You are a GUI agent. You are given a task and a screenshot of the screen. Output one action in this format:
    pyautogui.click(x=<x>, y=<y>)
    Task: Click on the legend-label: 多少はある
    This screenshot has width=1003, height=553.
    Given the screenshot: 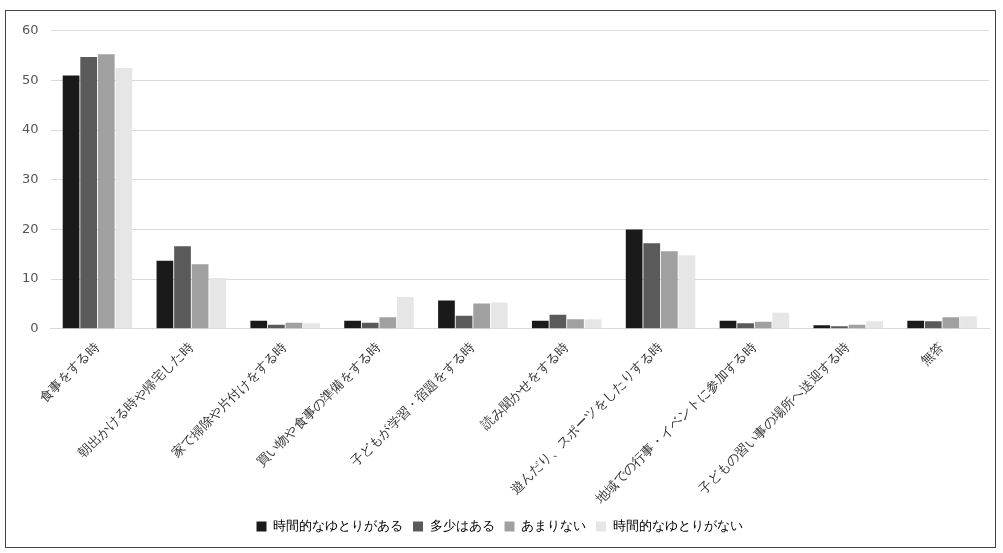 What is the action you would take?
    pyautogui.click(x=462, y=525)
    